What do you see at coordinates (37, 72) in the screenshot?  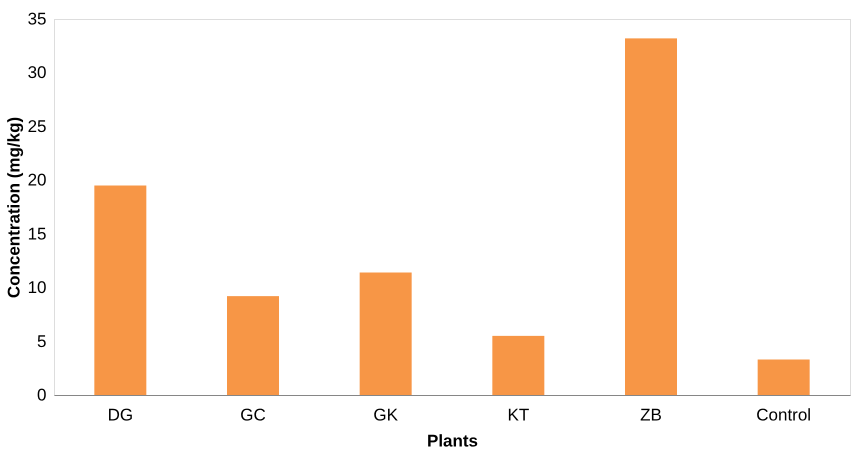 I see `y-tick-label: 30` at bounding box center [37, 72].